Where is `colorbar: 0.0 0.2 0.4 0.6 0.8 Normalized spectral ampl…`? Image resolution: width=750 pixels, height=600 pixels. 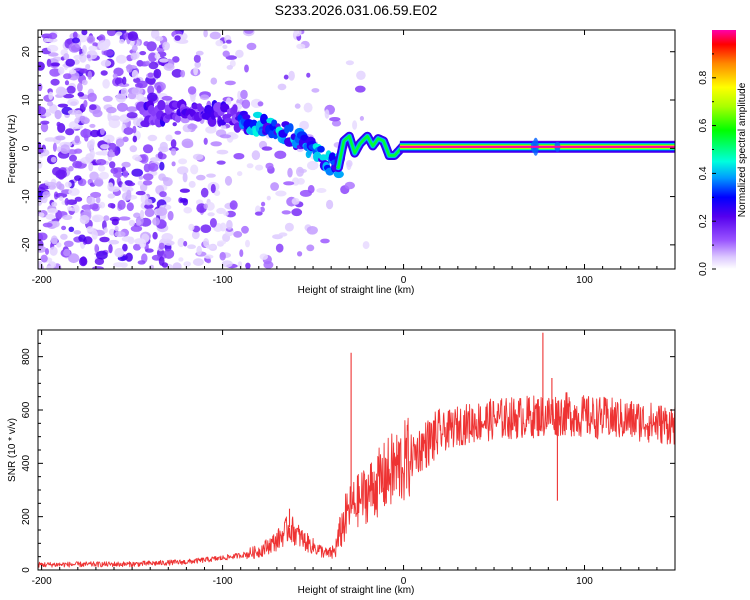
colorbar: 0.0 0.2 0.4 0.6 0.8 Normalized spectral ampl… is located at coordinates (723, 153).